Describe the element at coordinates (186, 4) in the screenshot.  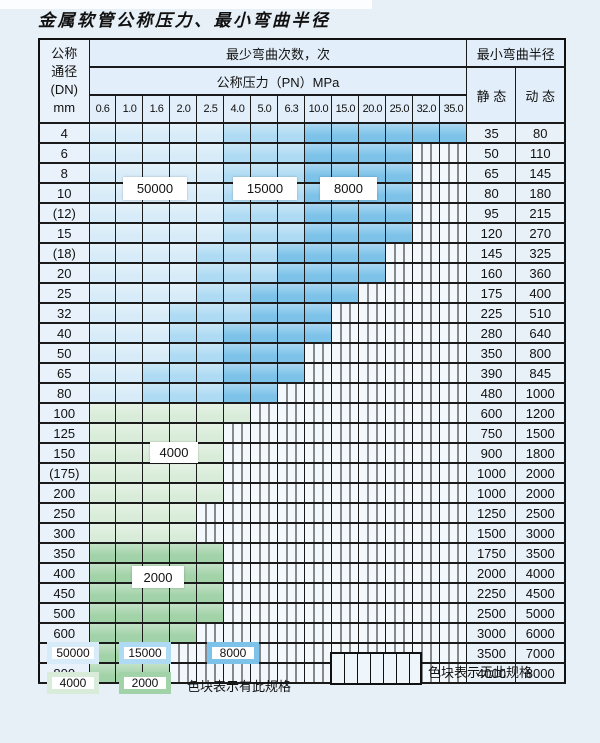
I see `scan-artifact-strip` at that location.